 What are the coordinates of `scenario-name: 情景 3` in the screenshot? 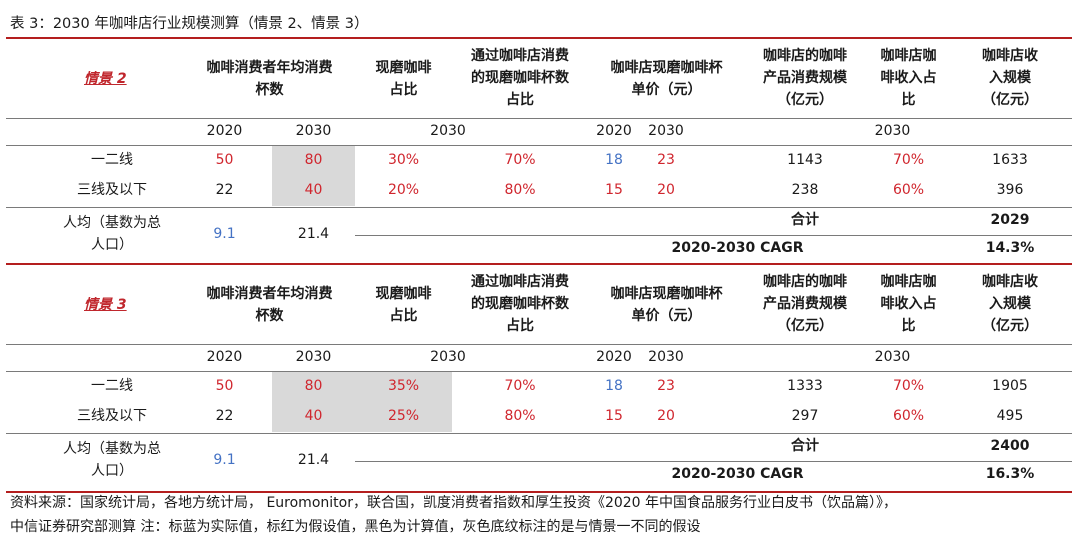 It's located at (105, 305).